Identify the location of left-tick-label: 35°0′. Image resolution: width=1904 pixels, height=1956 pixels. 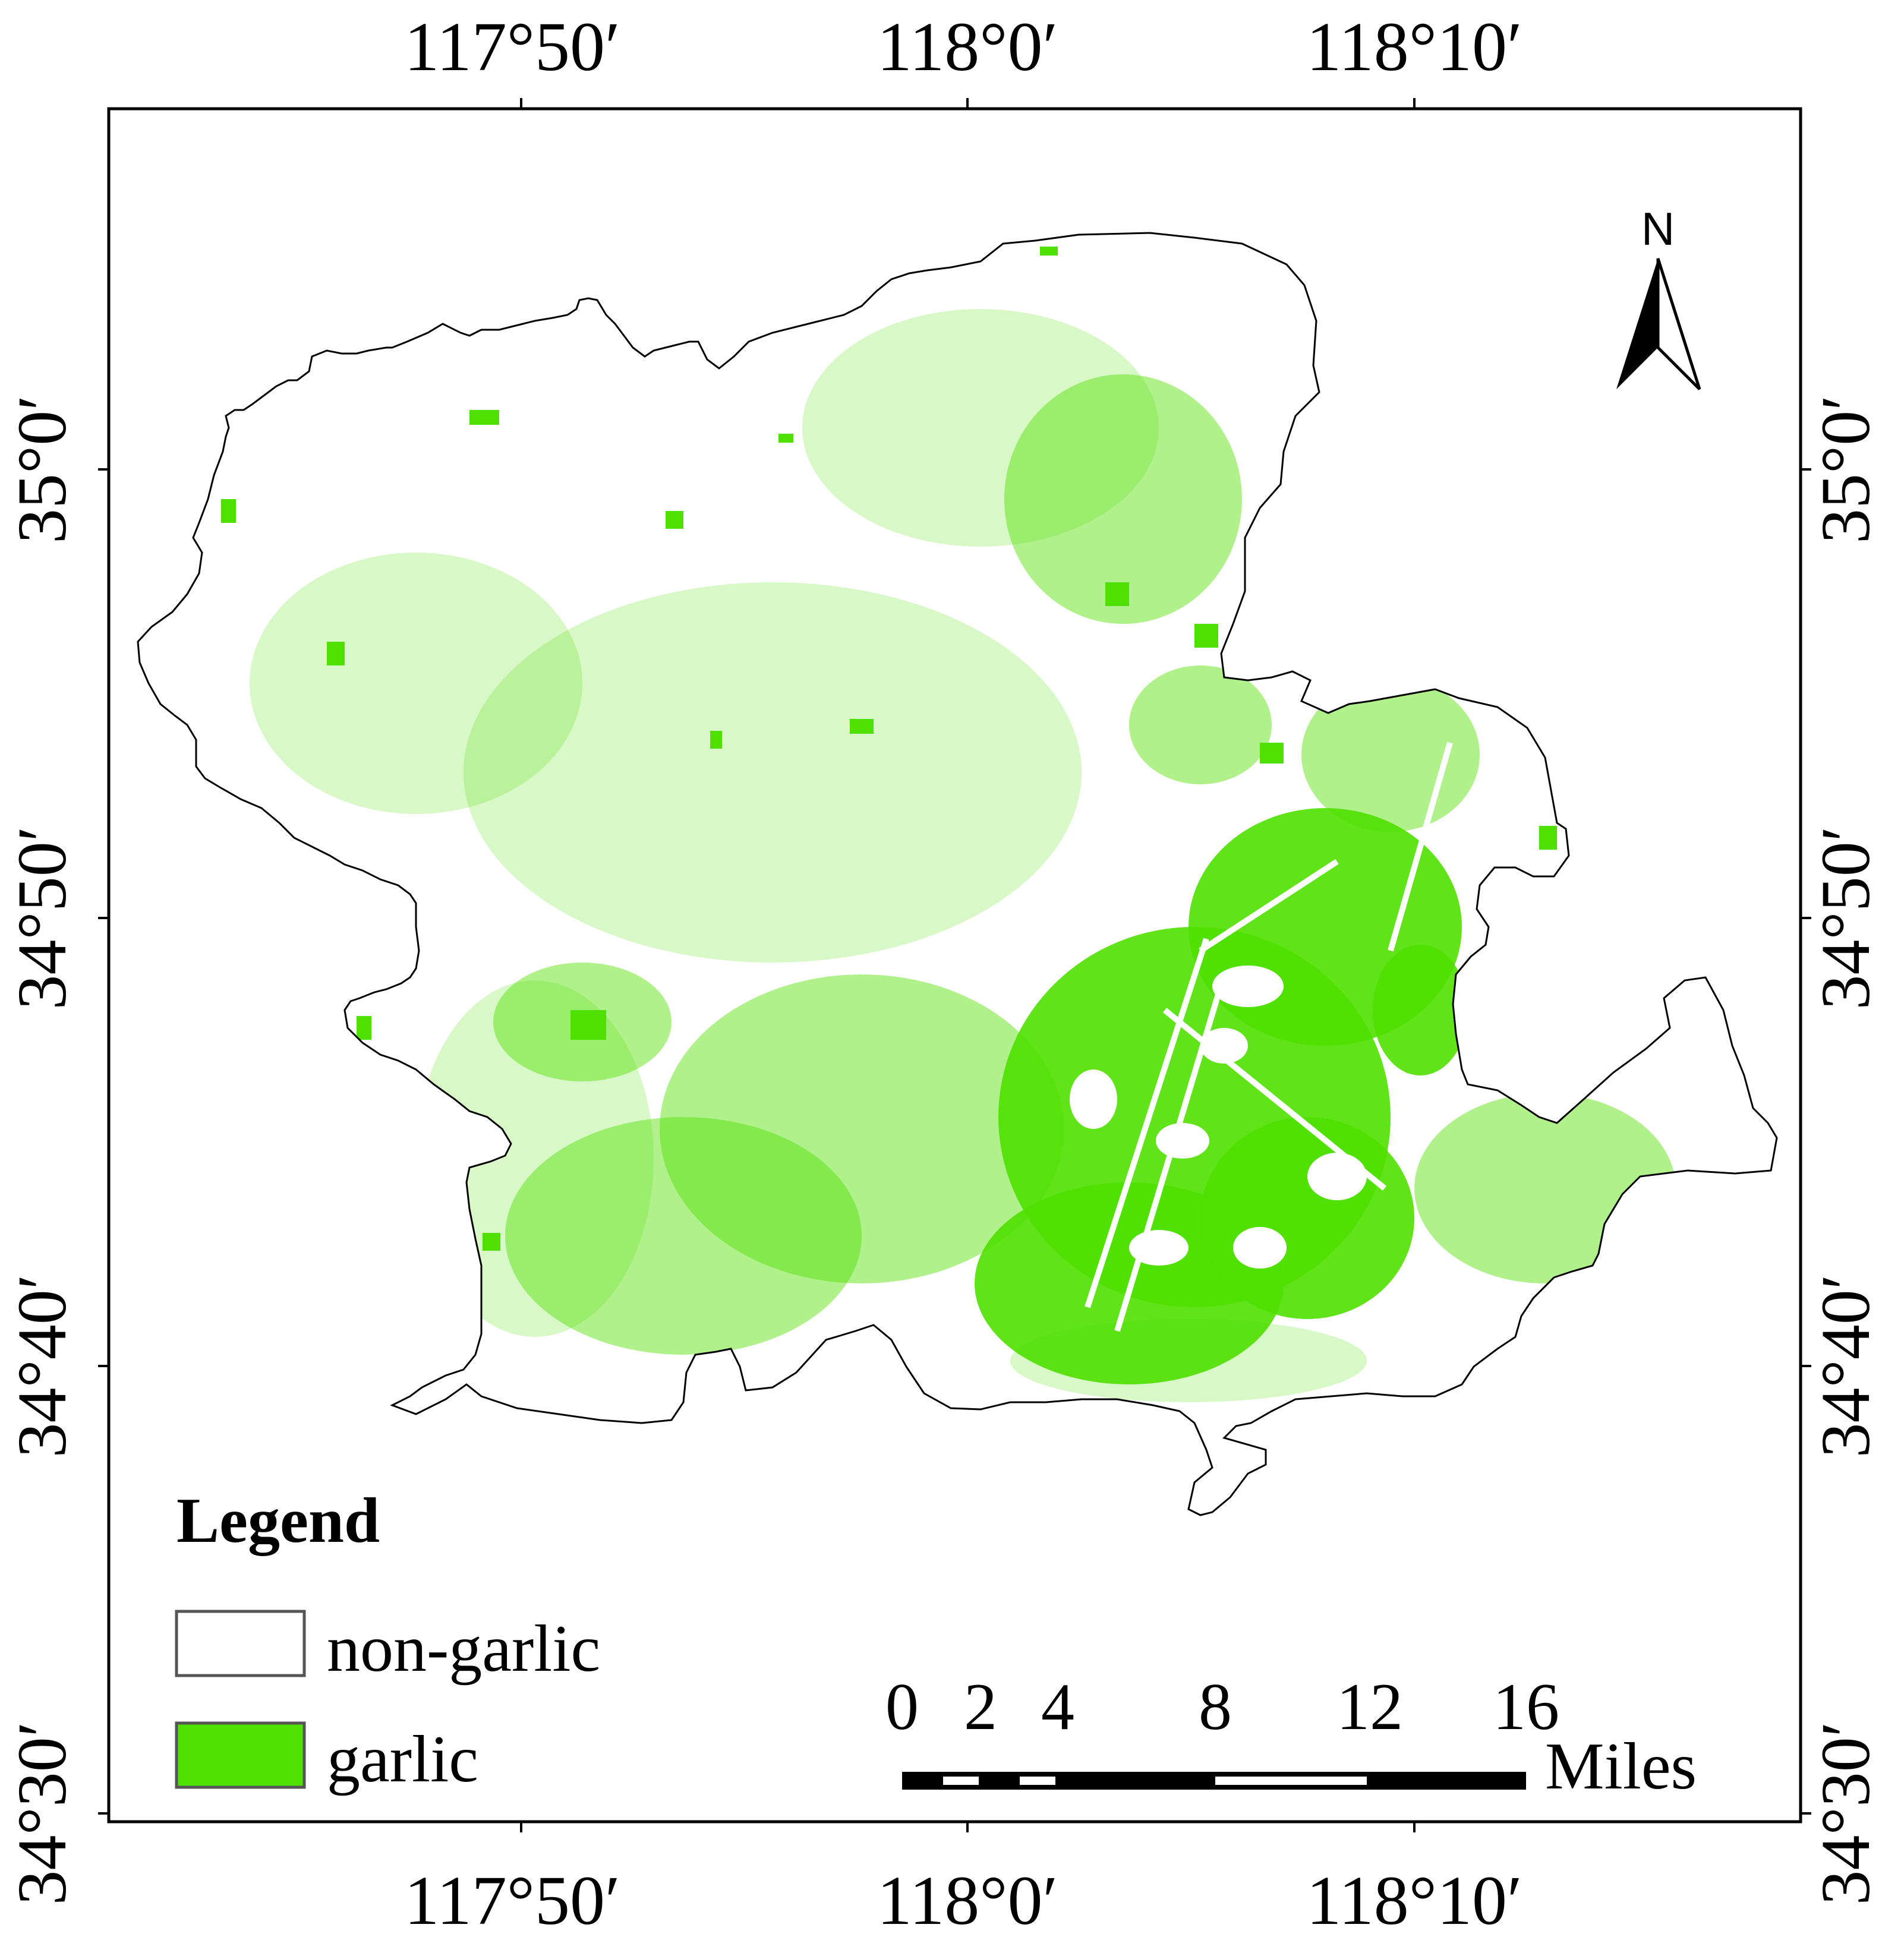
(42, 469).